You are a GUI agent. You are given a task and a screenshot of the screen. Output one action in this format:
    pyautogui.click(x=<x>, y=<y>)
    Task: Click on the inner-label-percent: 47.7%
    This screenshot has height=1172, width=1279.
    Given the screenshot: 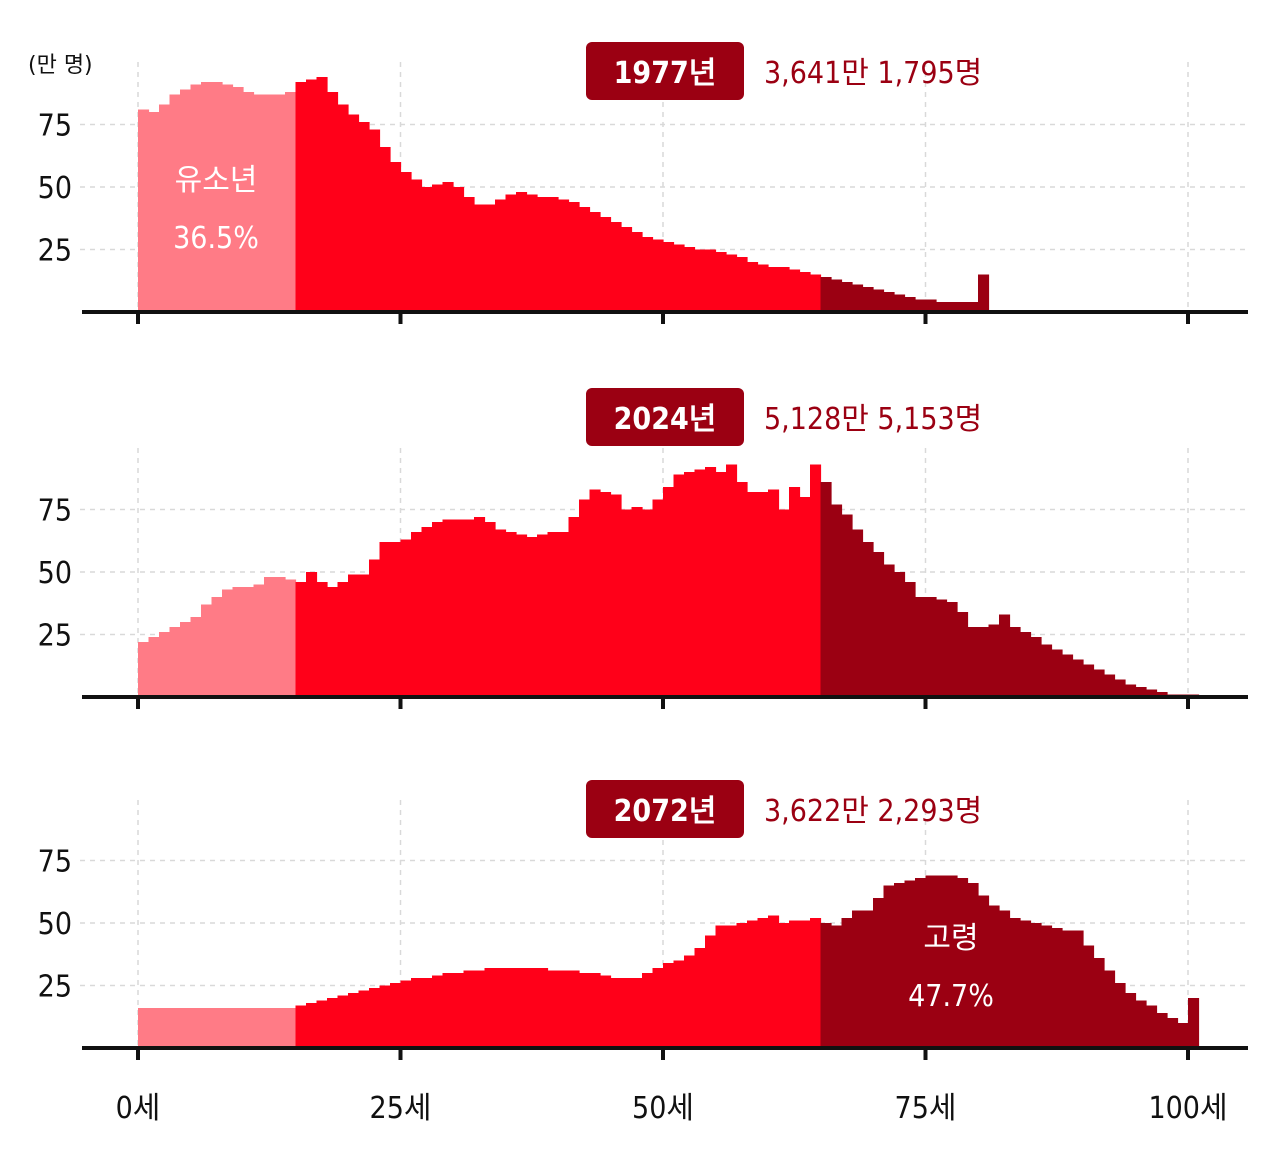 What is the action you would take?
    pyautogui.click(x=951, y=996)
    